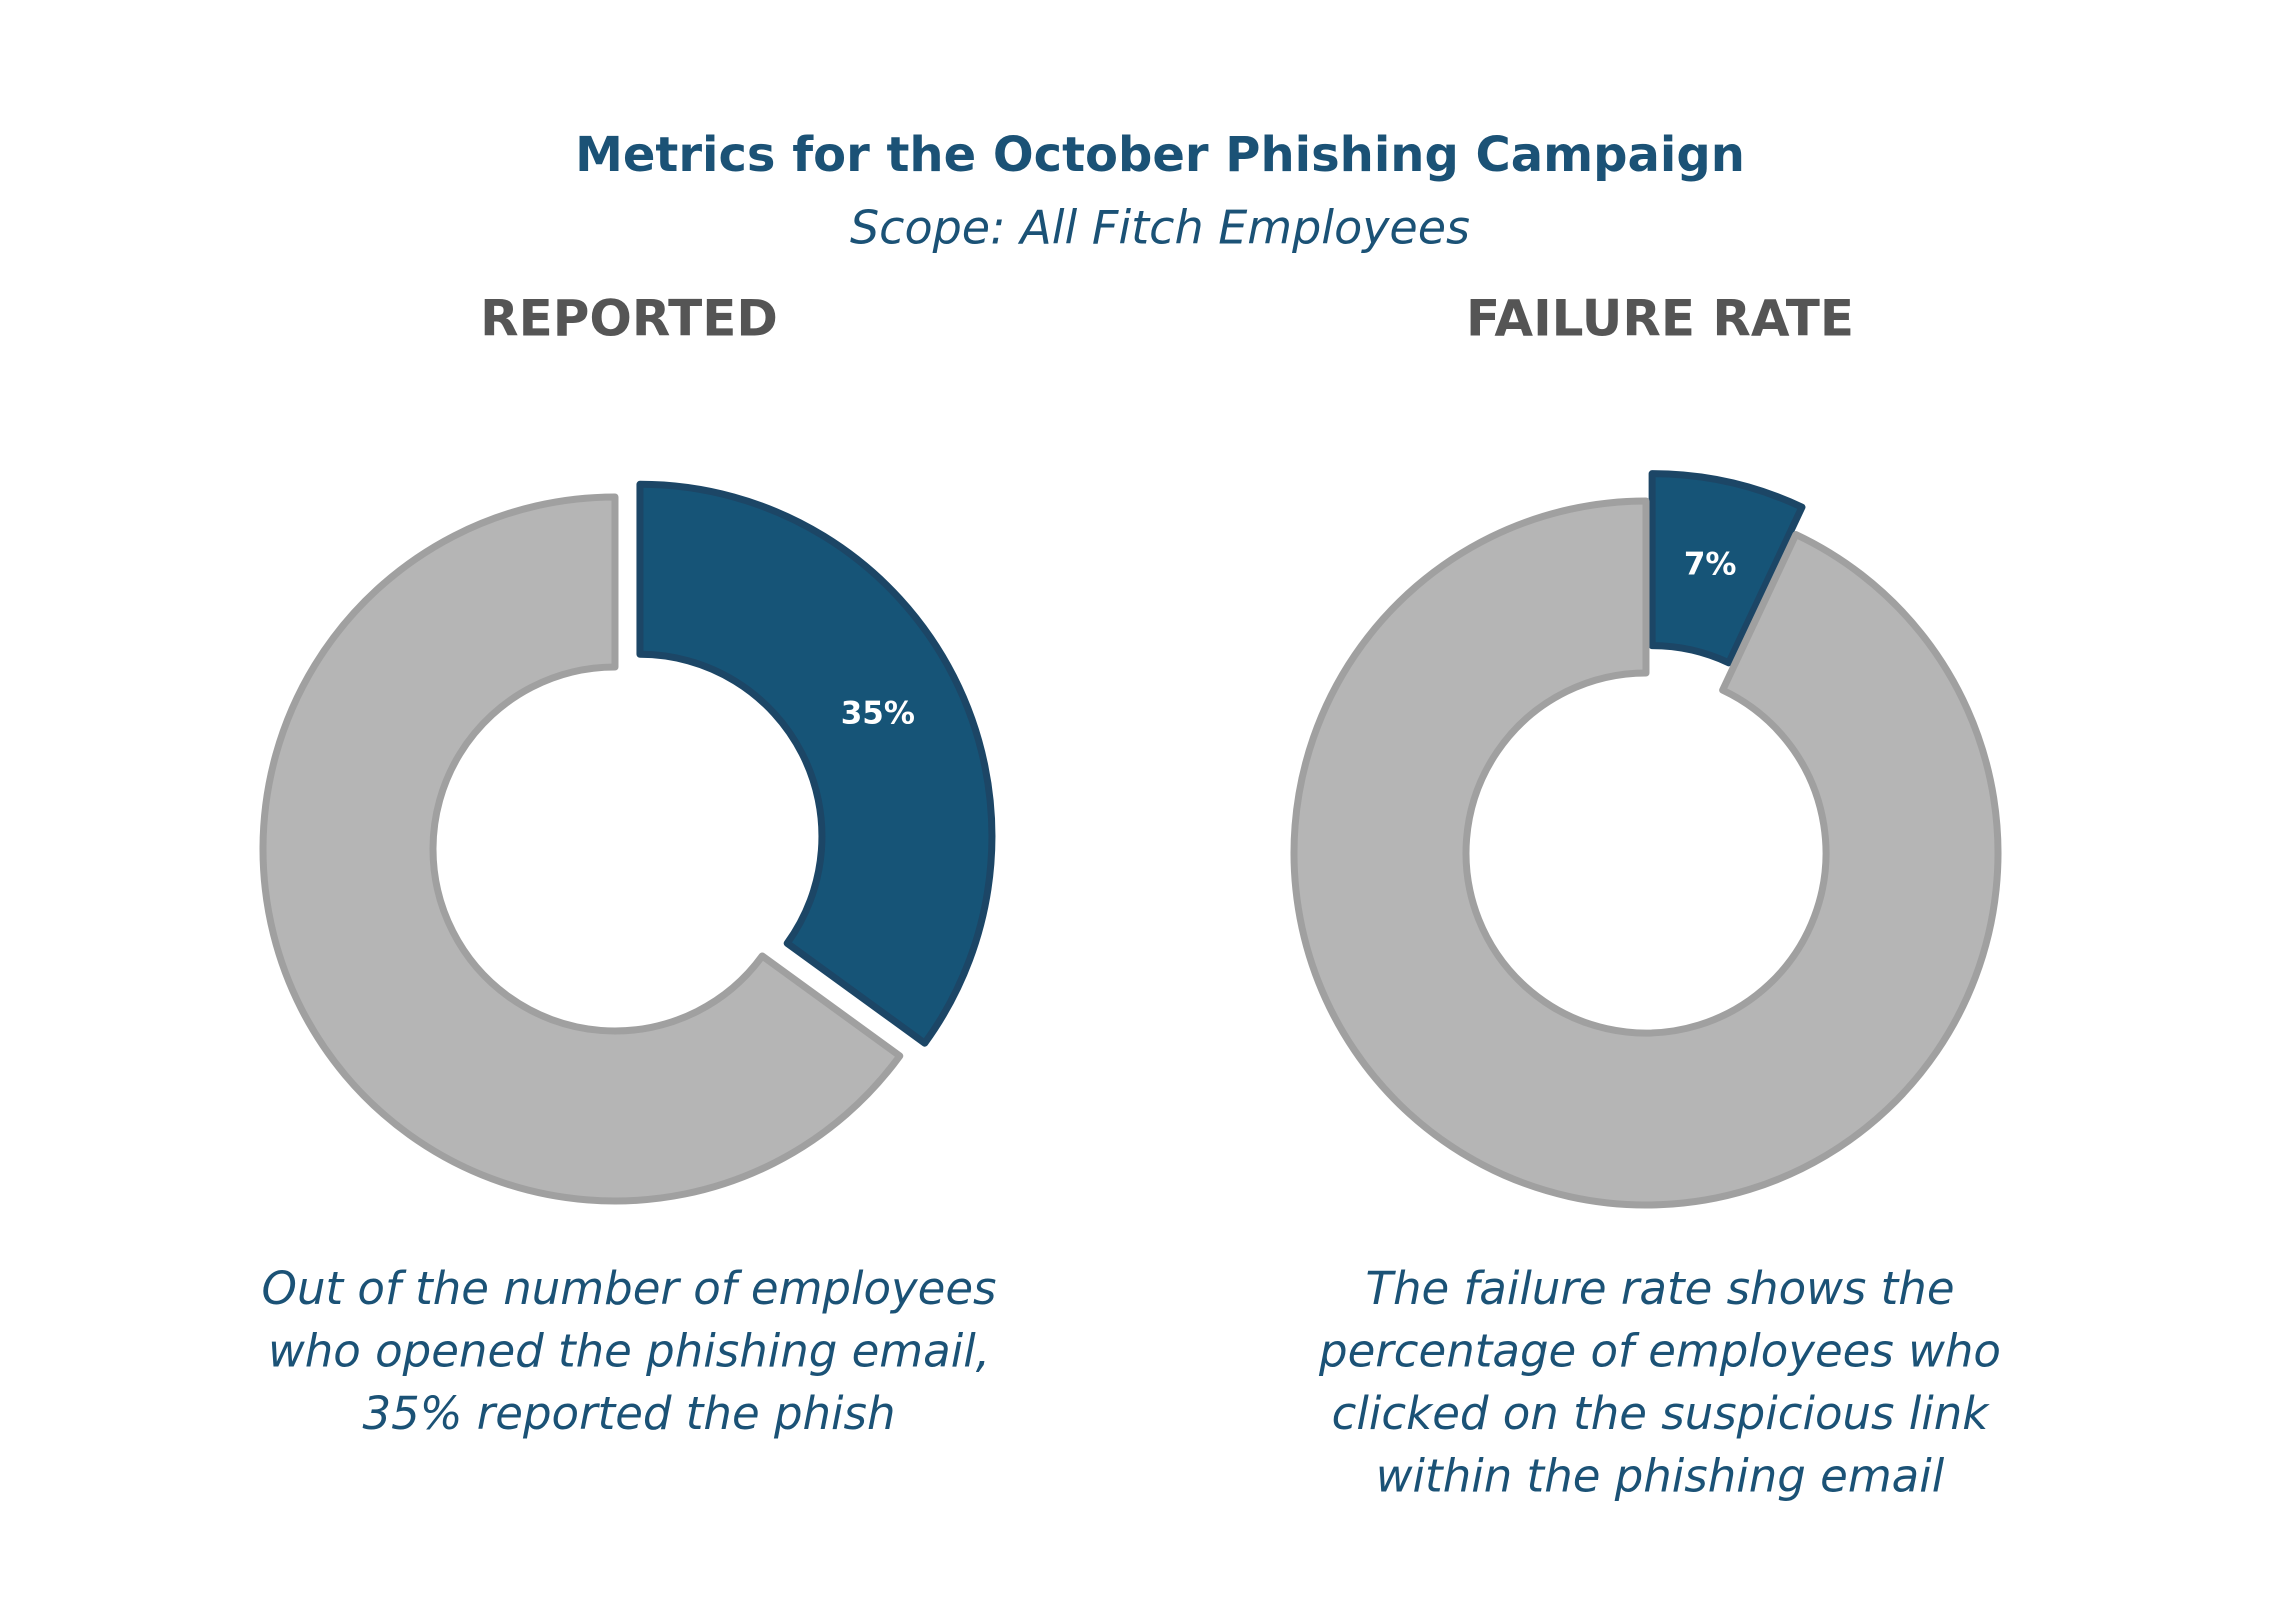 The height and width of the screenshot is (1624, 2274). What do you see at coordinates (628, 1413) in the screenshot?
I see `caption-line: 35% reported the phish` at bounding box center [628, 1413].